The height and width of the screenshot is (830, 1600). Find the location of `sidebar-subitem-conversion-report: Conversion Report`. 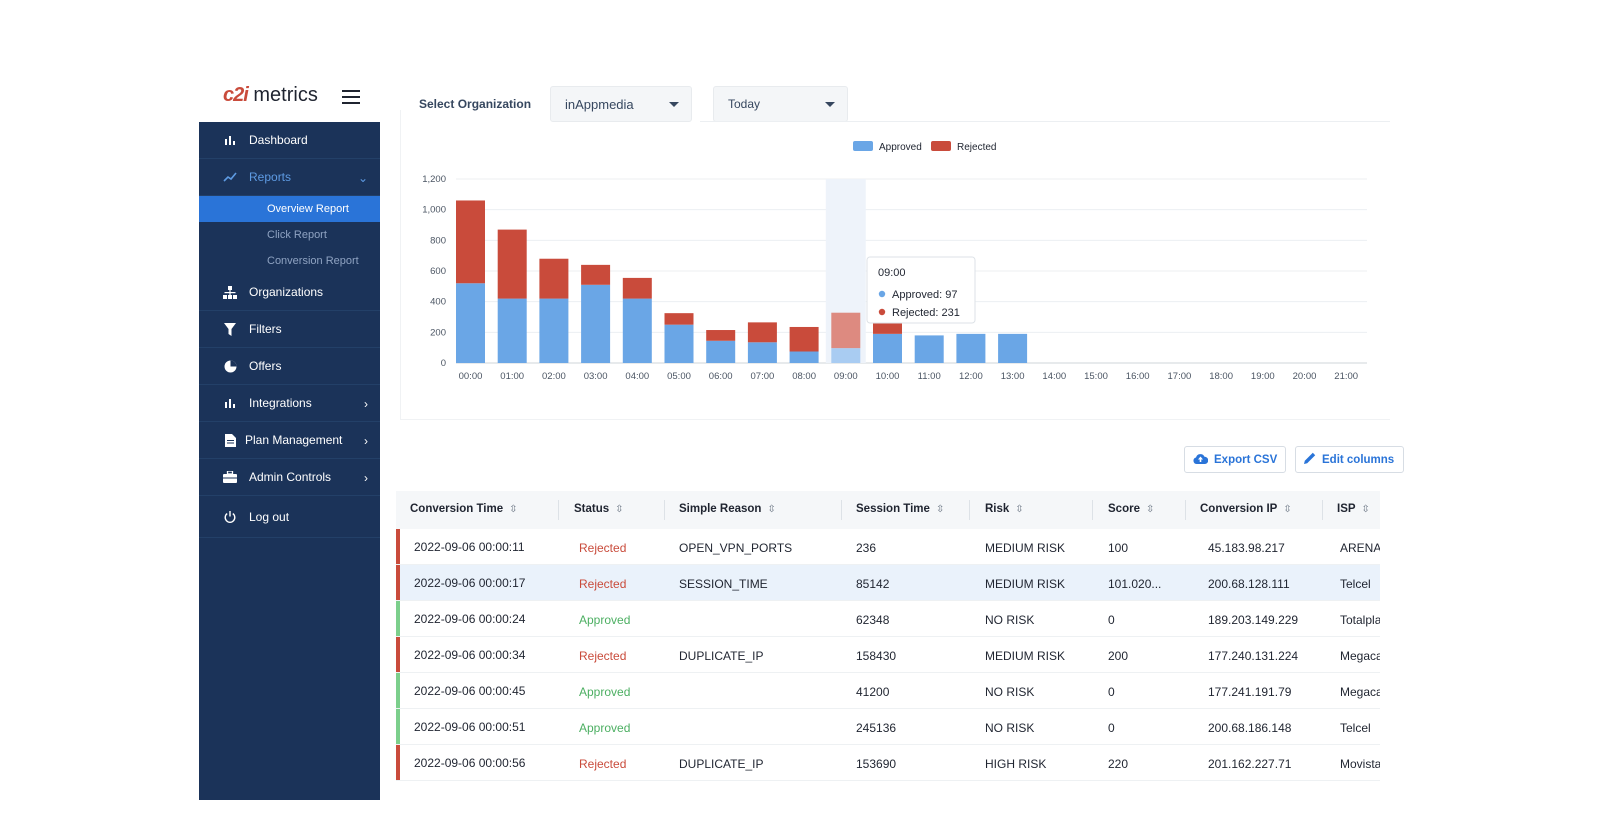

sidebar-subitem-conversion-report: Conversion Report is located at coordinates (313, 261).